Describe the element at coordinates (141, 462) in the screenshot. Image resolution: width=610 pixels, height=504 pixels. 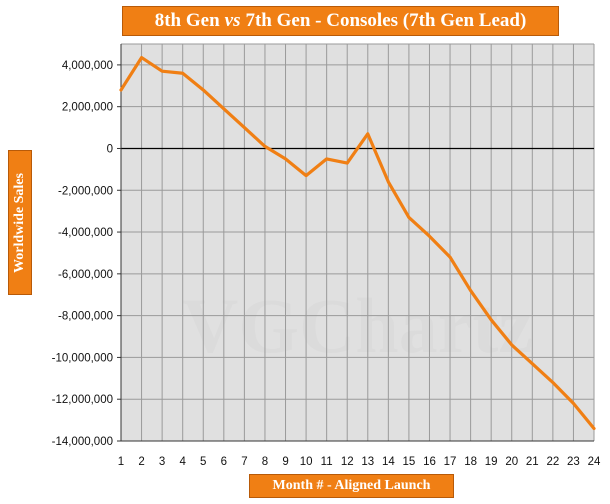
I see `x-tick-label: 2` at that location.